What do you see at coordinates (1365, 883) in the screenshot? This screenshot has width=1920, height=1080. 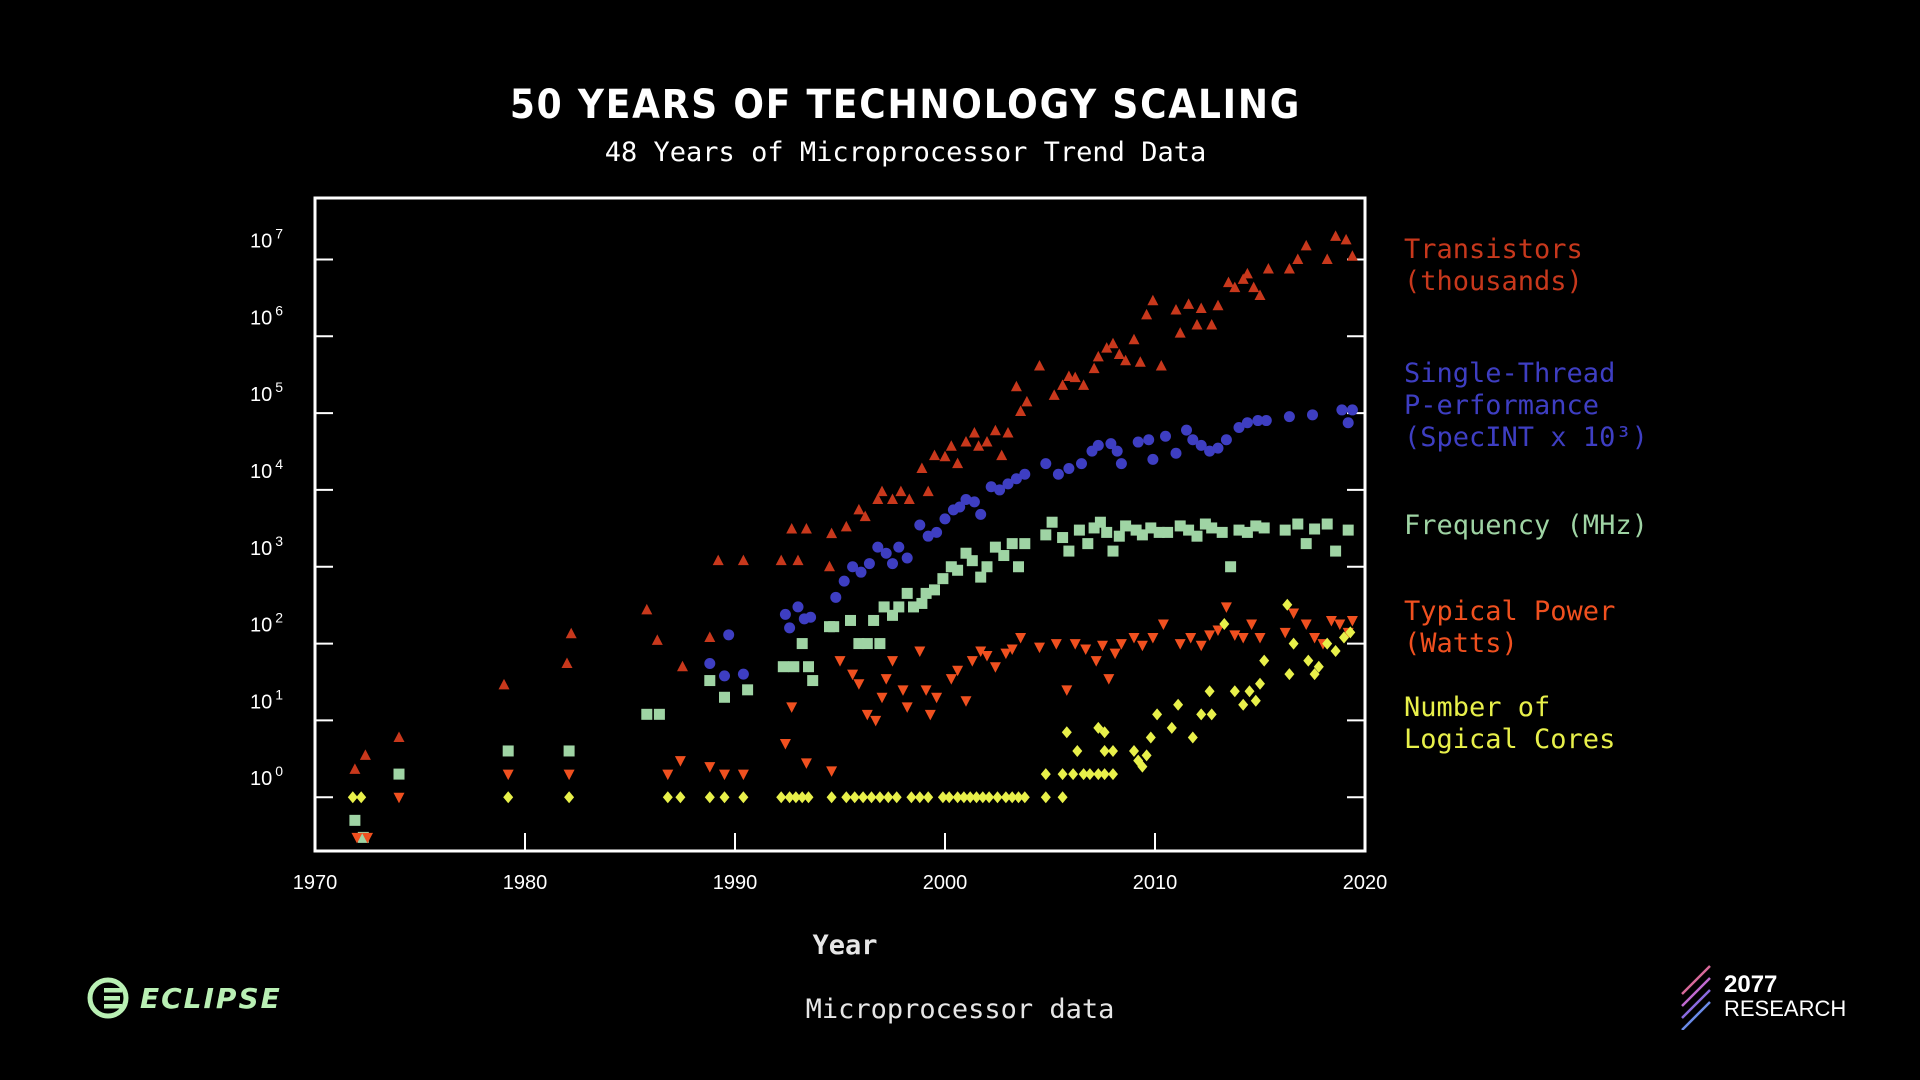 I see `x-tick-label: 2020` at bounding box center [1365, 883].